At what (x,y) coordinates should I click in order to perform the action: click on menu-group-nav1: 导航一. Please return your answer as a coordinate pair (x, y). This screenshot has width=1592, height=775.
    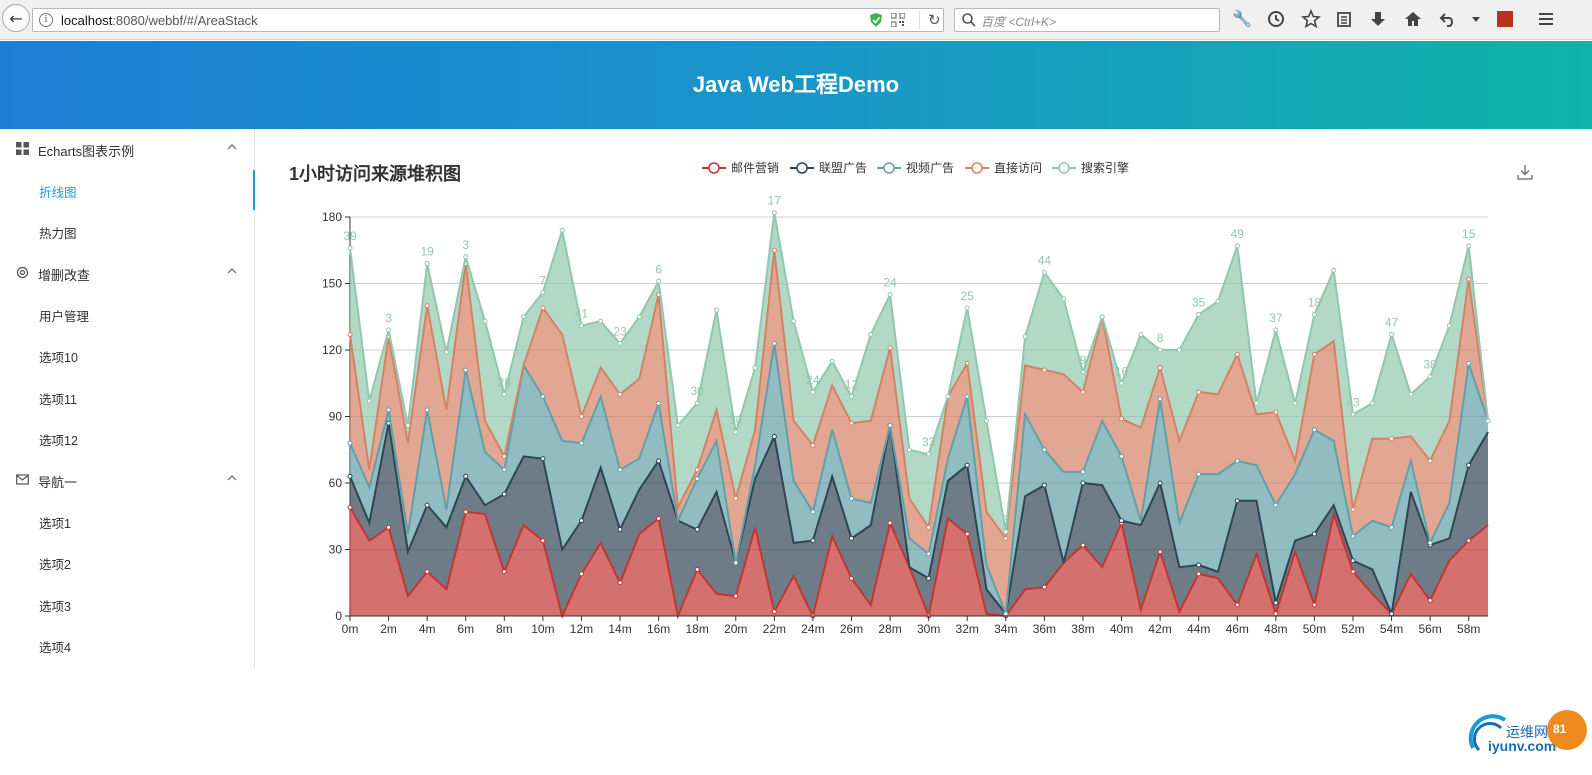
    Looking at the image, I should click on (127, 480).